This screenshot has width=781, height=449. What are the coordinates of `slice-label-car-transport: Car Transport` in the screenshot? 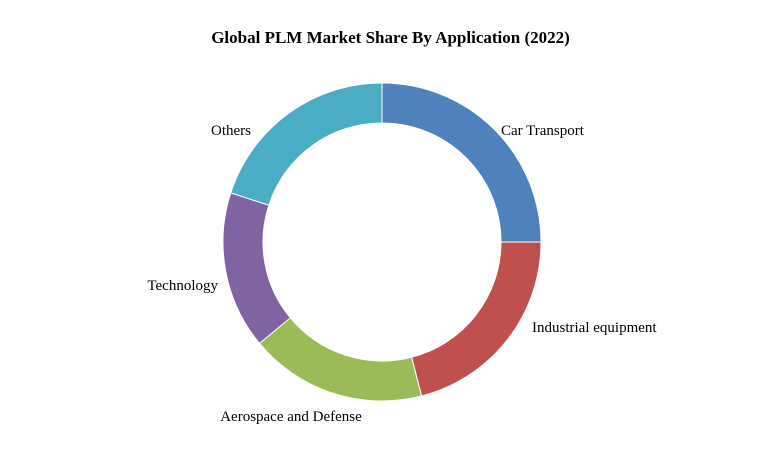 It's located at (543, 131).